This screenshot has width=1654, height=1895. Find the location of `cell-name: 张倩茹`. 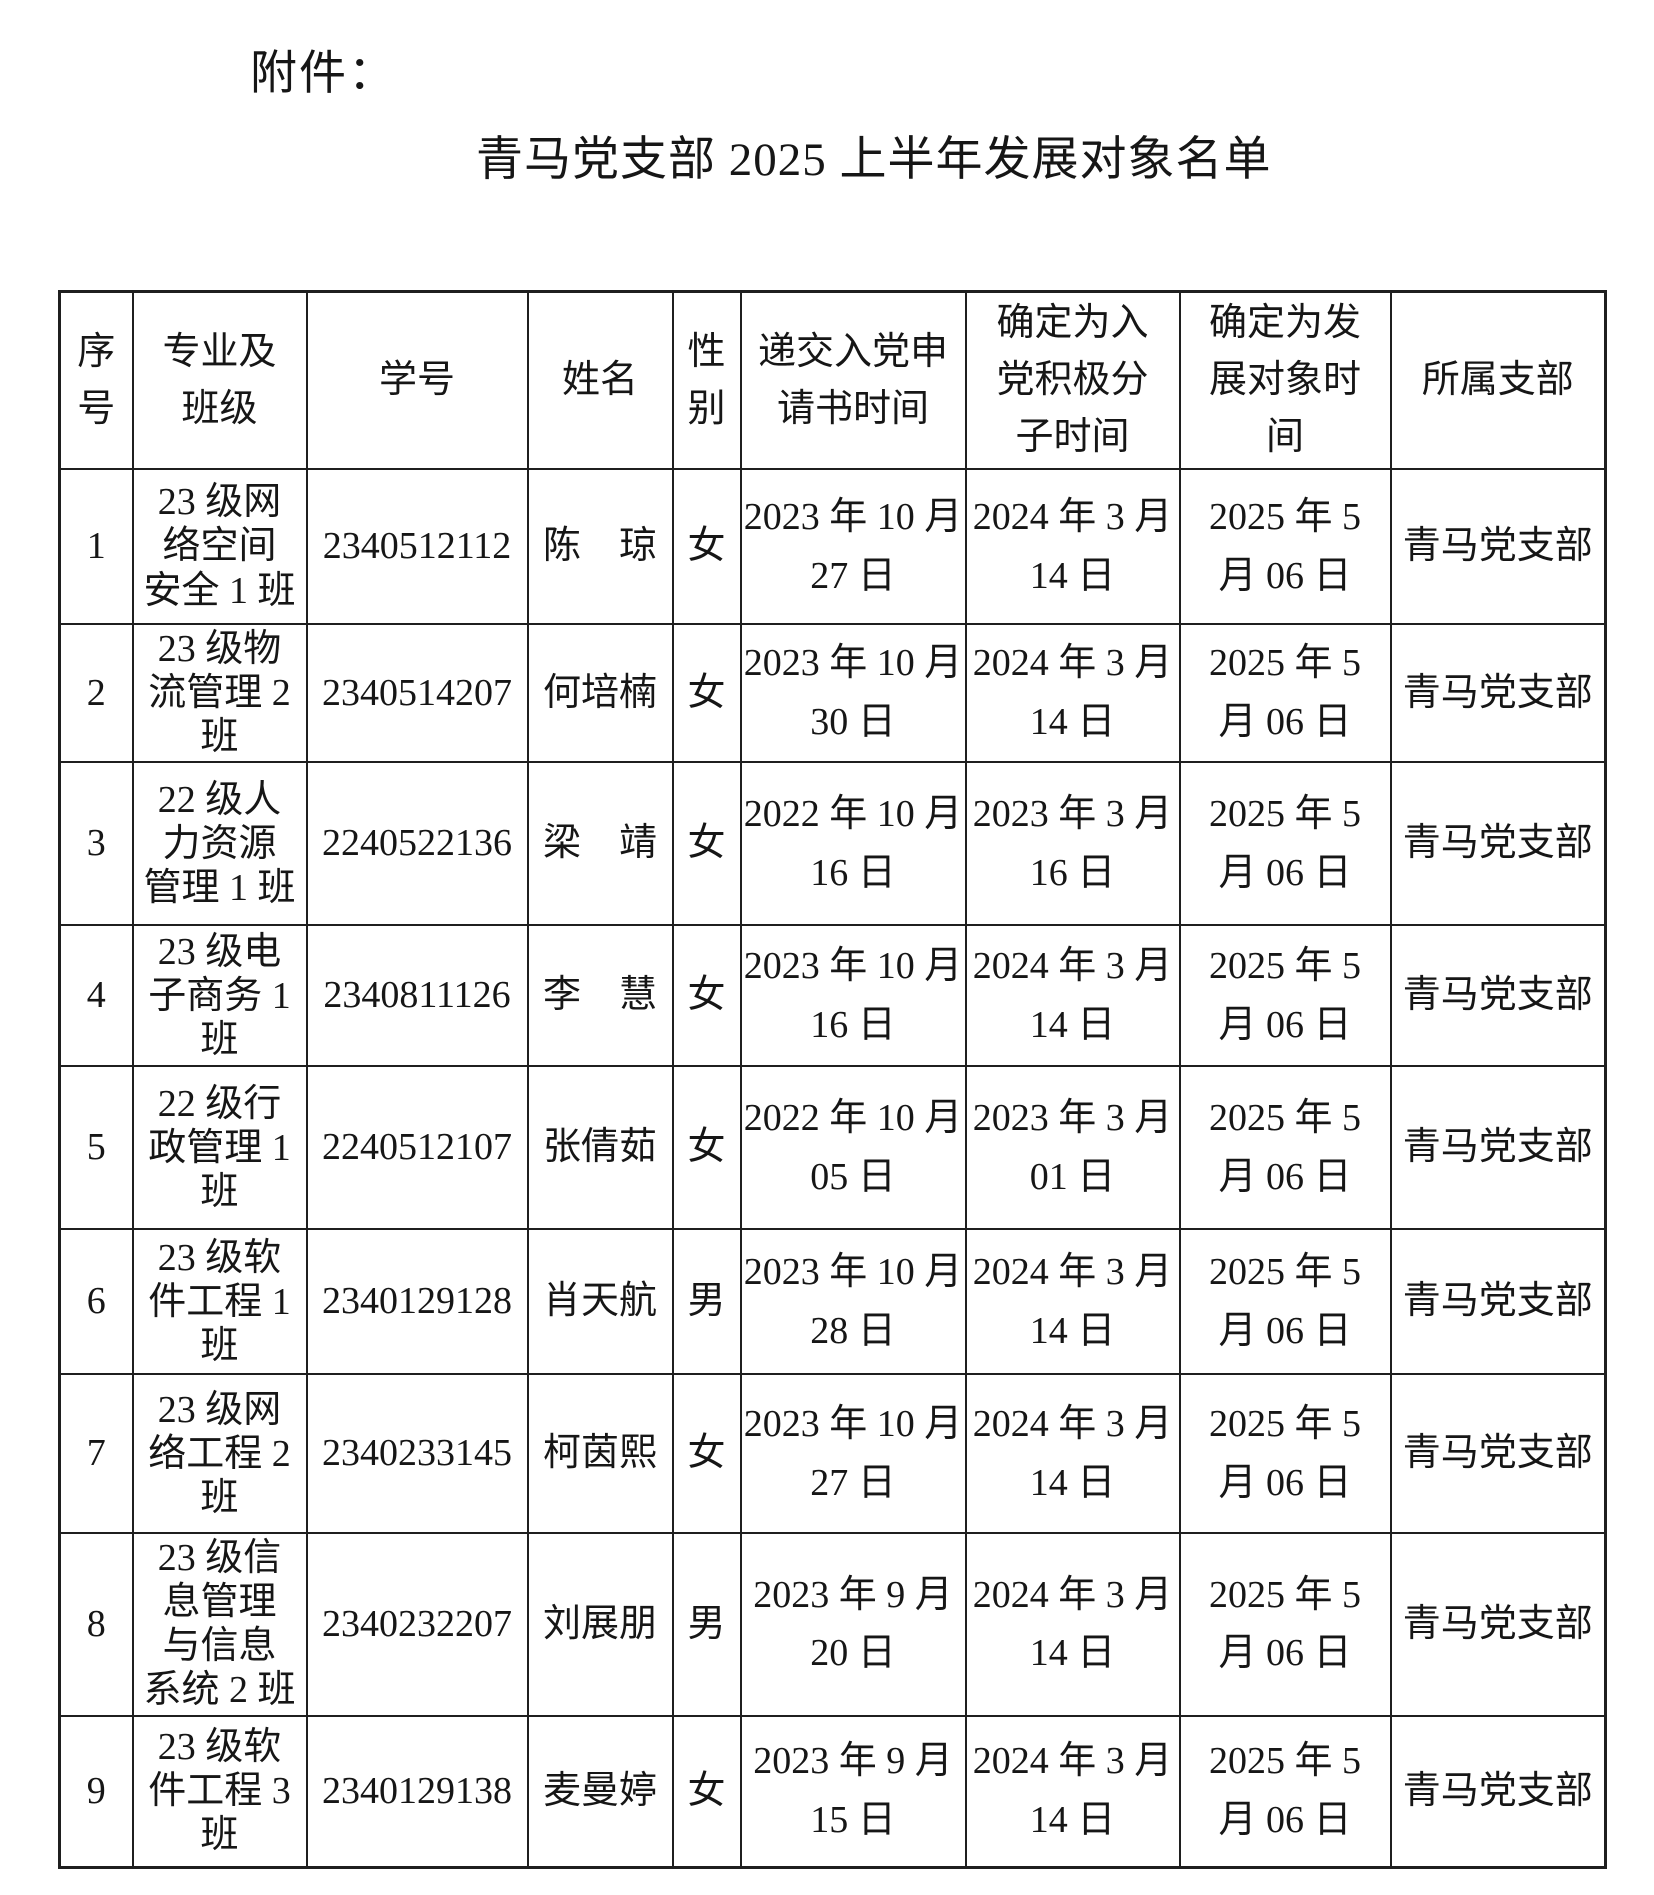

cell-name: 张倩茹 is located at coordinates (600, 1148).